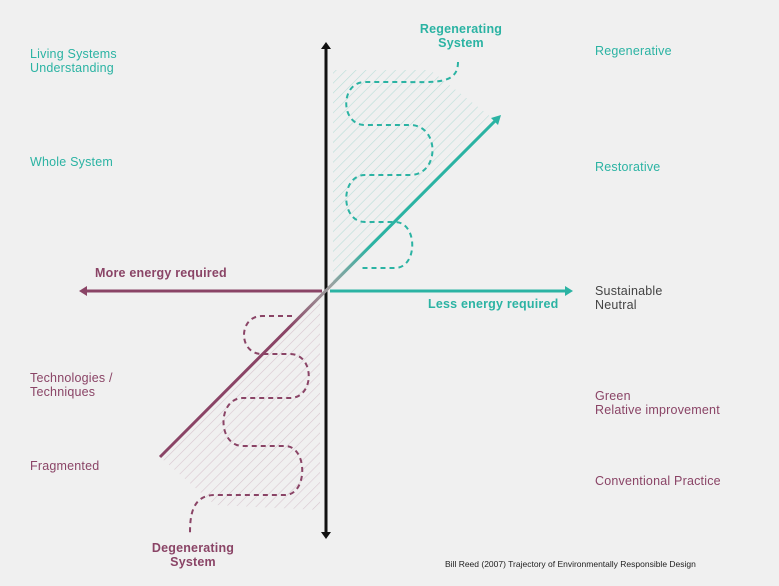 The image size is (779, 586). I want to click on regenerating-squiggle-path, so click(402, 165).